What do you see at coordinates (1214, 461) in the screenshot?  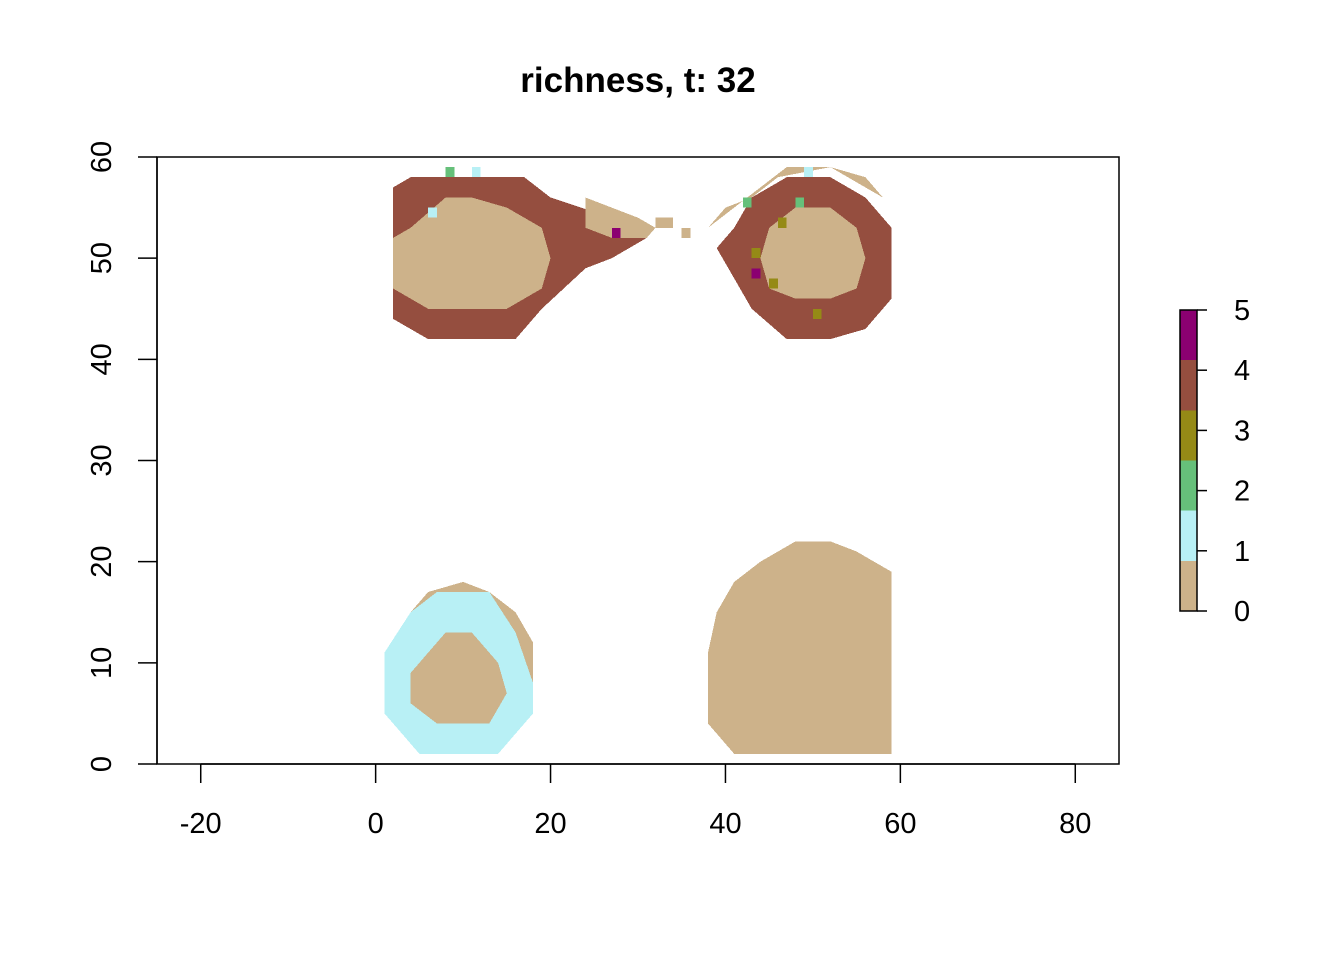 I see `color-legend: 0 1 2 3 4 5` at bounding box center [1214, 461].